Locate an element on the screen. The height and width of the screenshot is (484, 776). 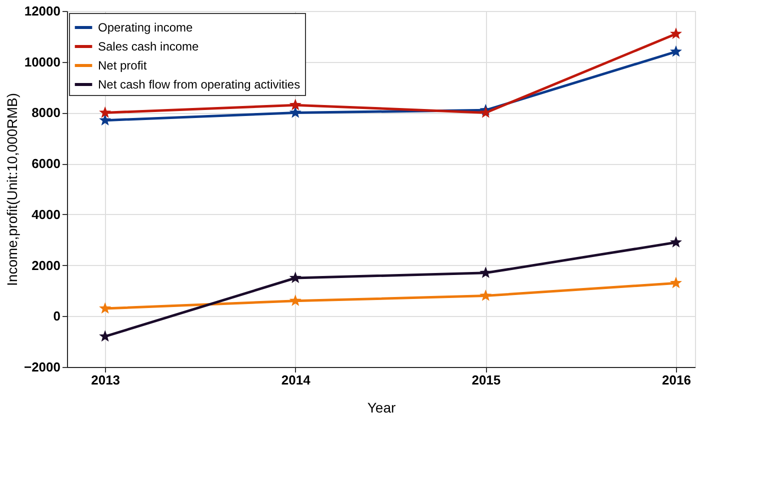
y-tick-label: 8000 is located at coordinates (46, 112).